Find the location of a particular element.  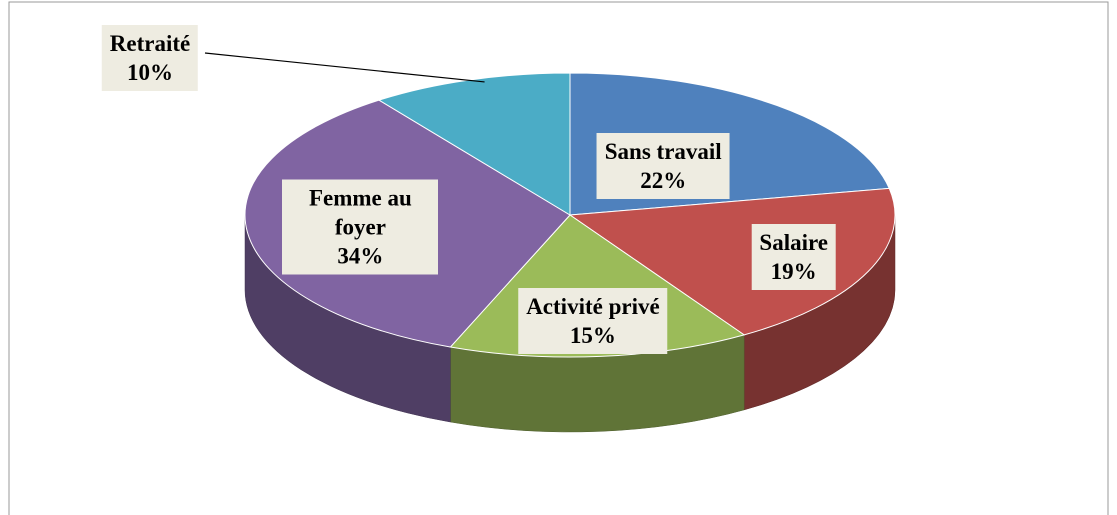

label-value: 34% is located at coordinates (360, 256).